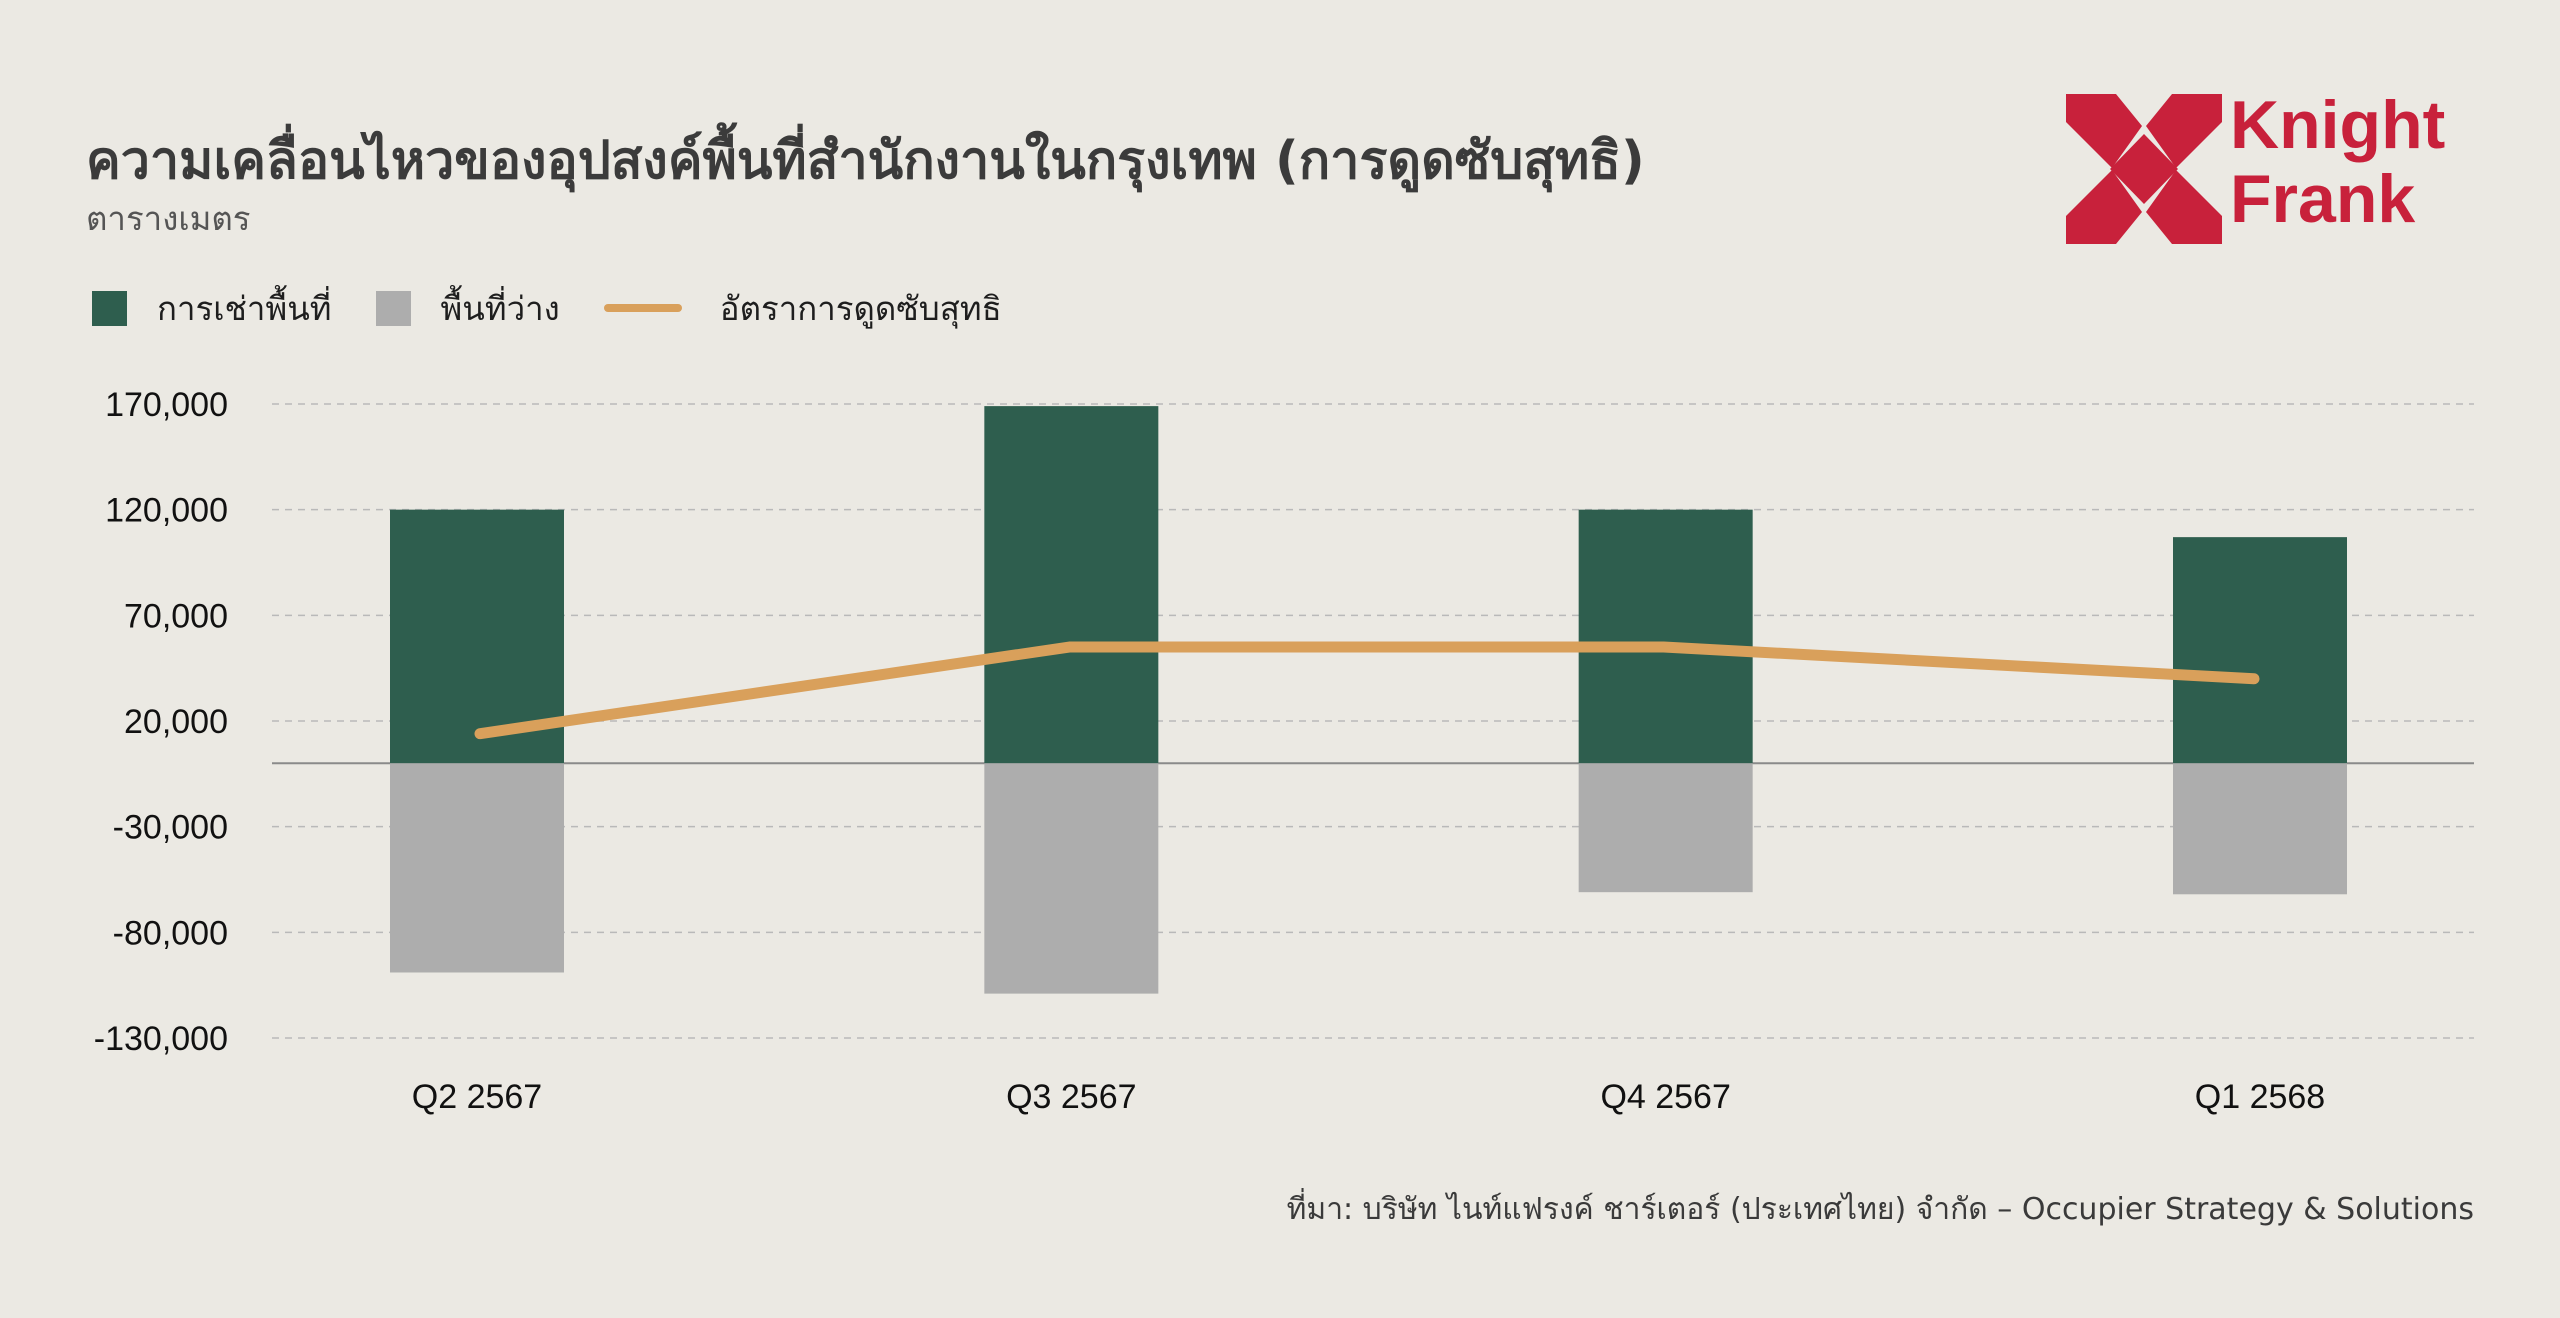 This screenshot has width=2560, height=1318. I want to click on net-absorption-line, so click(1367, 690).